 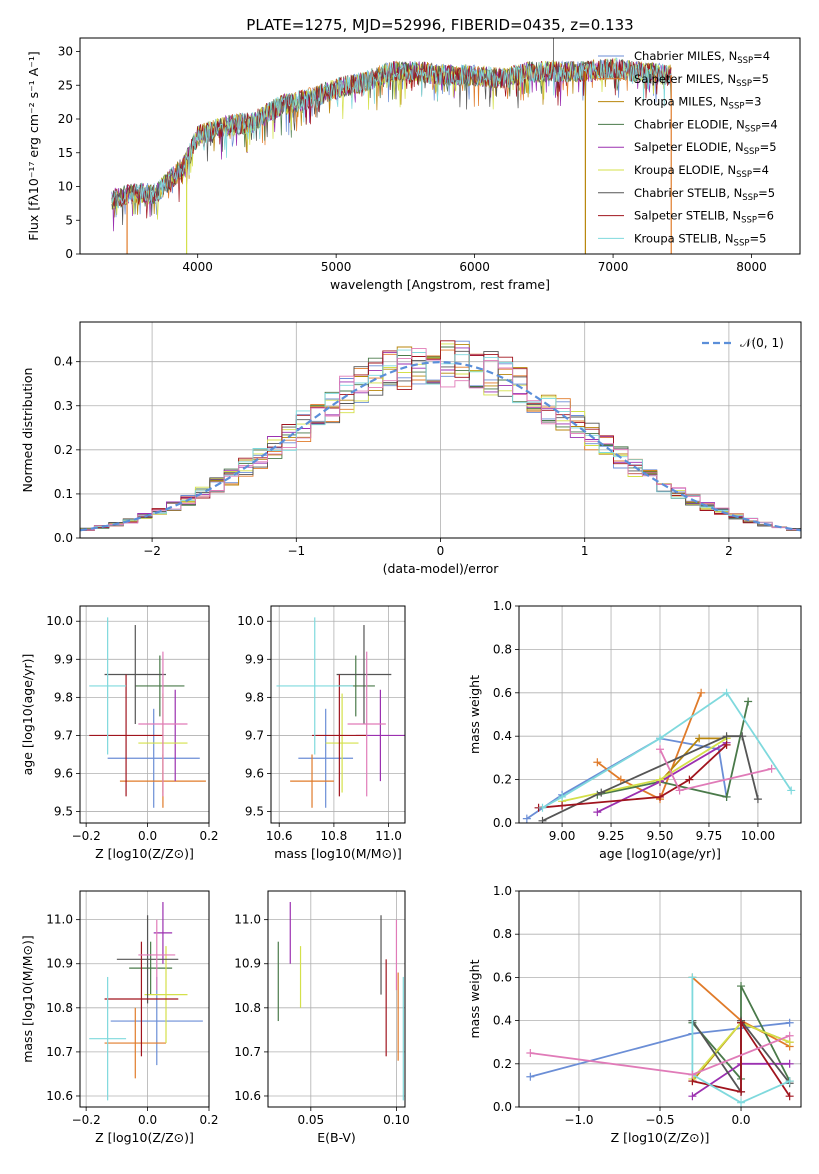 I want to click on y-tick-label: 25, so click(x=65, y=85).